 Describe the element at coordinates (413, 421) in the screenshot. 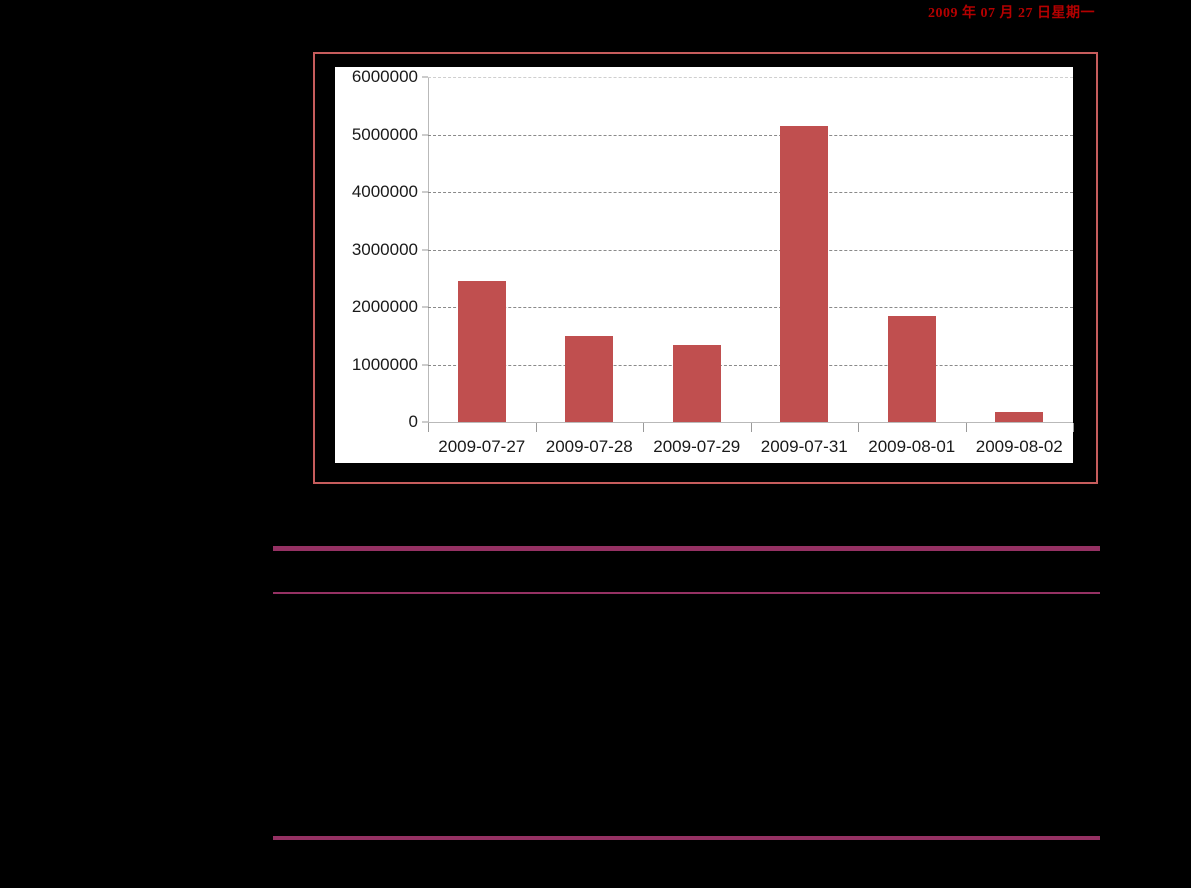

I see `y-tick-label: 0` at that location.